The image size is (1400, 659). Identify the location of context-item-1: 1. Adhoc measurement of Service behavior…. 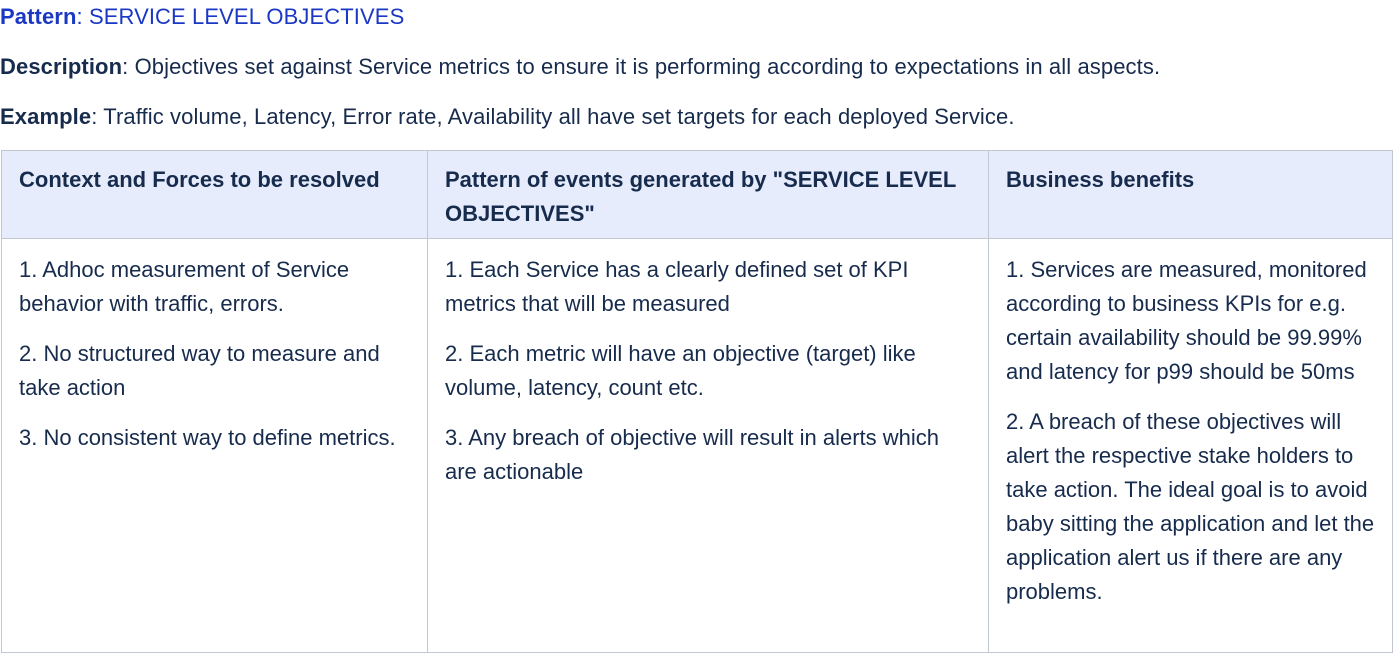
(184, 286).